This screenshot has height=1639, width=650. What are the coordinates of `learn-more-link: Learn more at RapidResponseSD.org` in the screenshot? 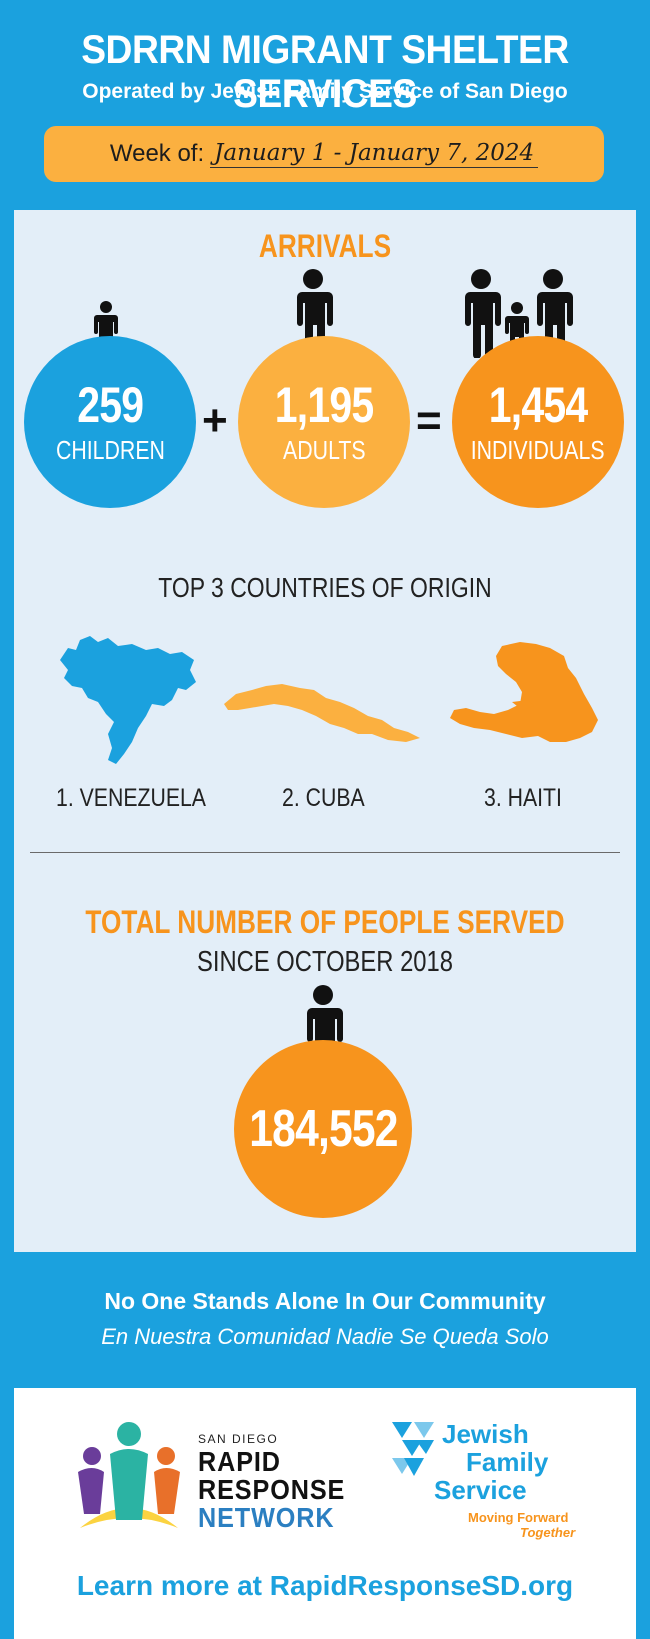 It's located at (325, 1585).